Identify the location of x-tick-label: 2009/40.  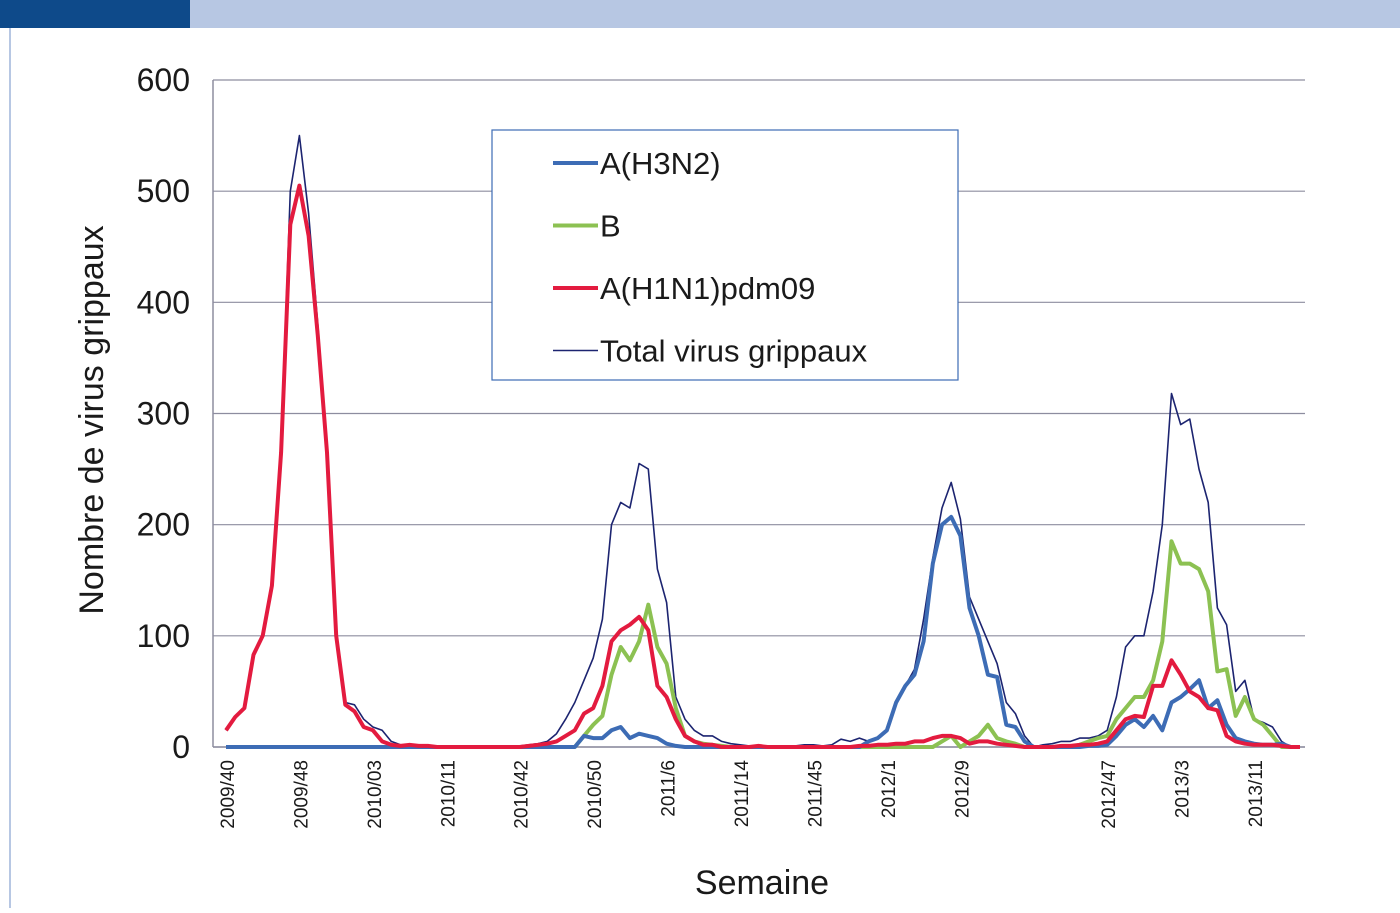
(228, 794).